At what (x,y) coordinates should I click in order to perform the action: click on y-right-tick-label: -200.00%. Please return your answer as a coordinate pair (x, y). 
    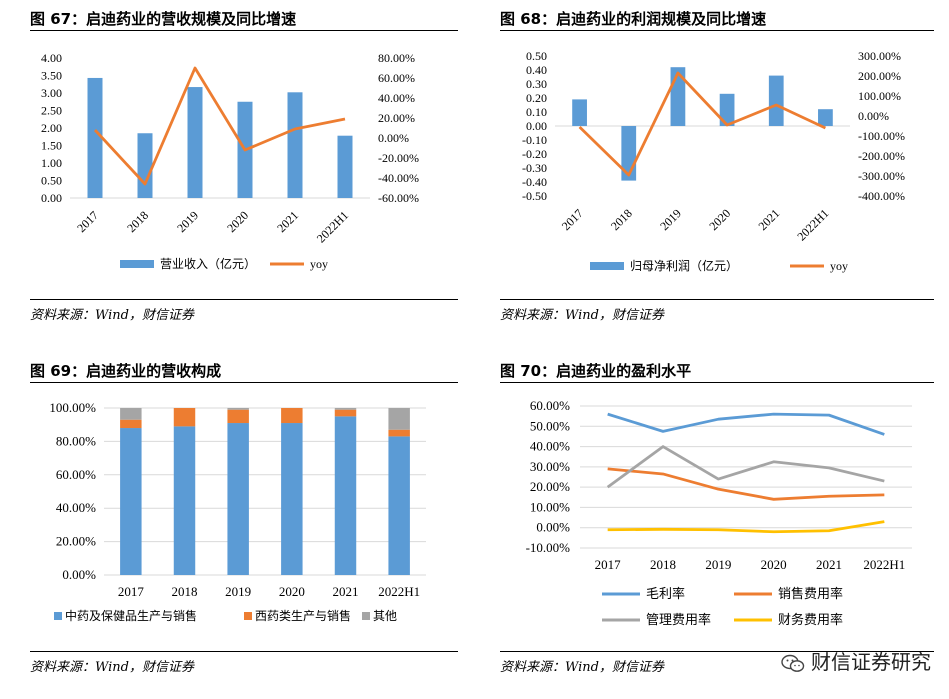
    Looking at the image, I should click on (881, 156).